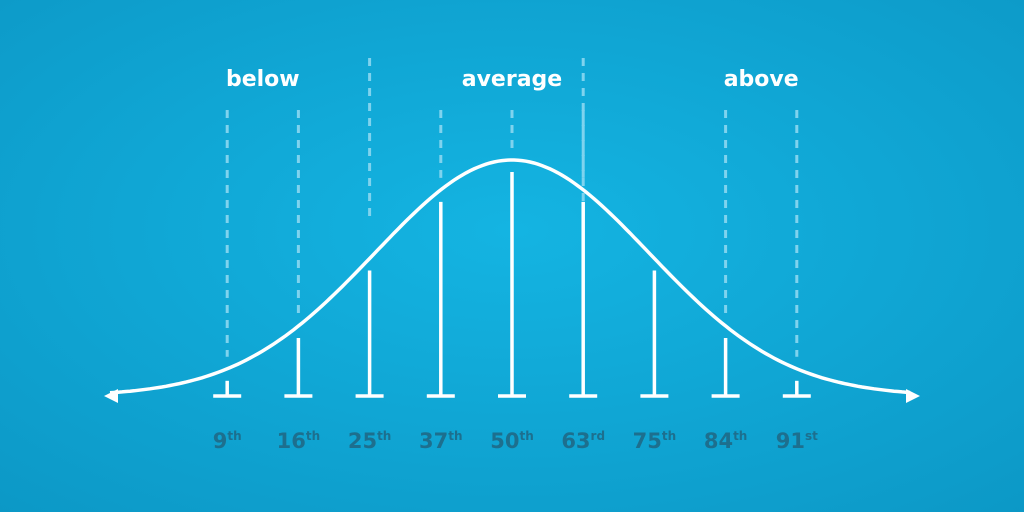  Describe the element at coordinates (263, 79) in the screenshot. I see `zone-label: below` at that location.